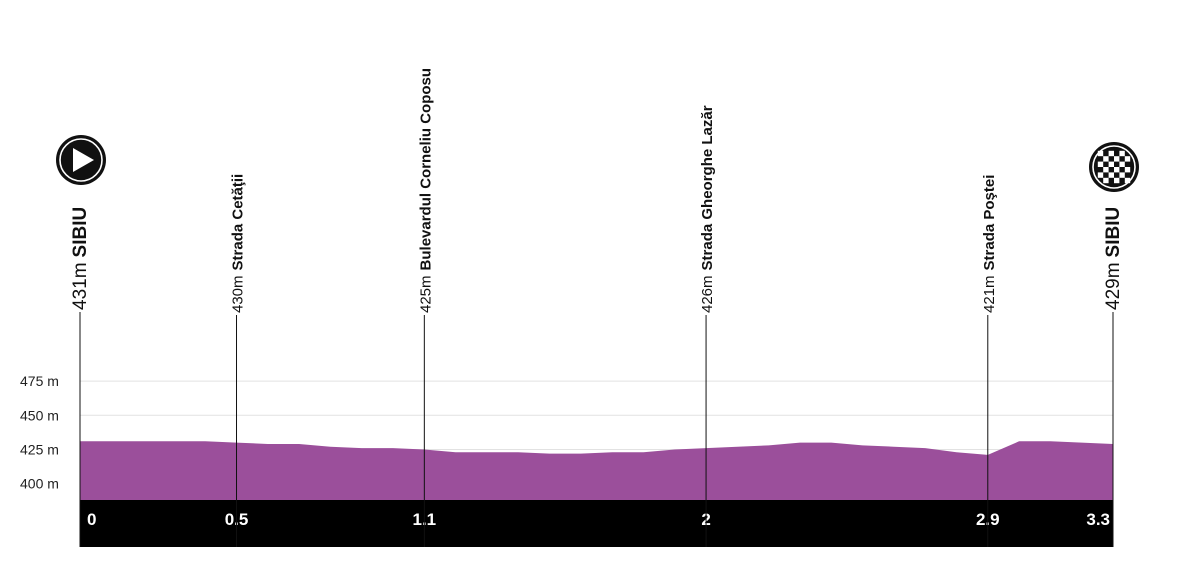  I want to click on elevation-profile-area, so click(596, 470).